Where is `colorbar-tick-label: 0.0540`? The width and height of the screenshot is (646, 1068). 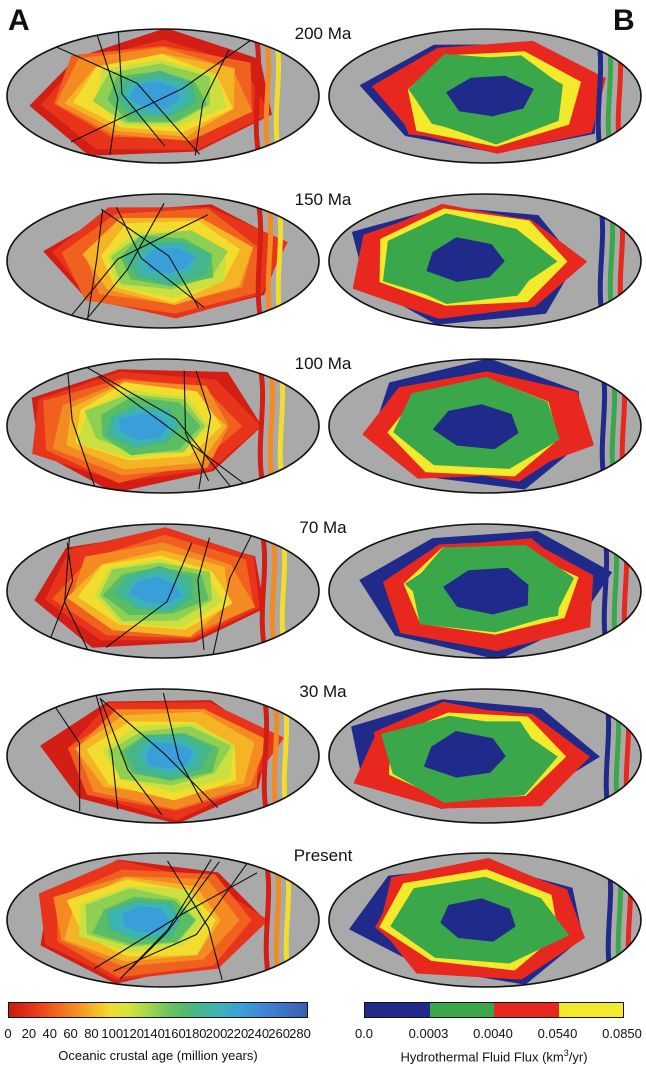 colorbar-tick-label: 0.0540 is located at coordinates (557, 1033).